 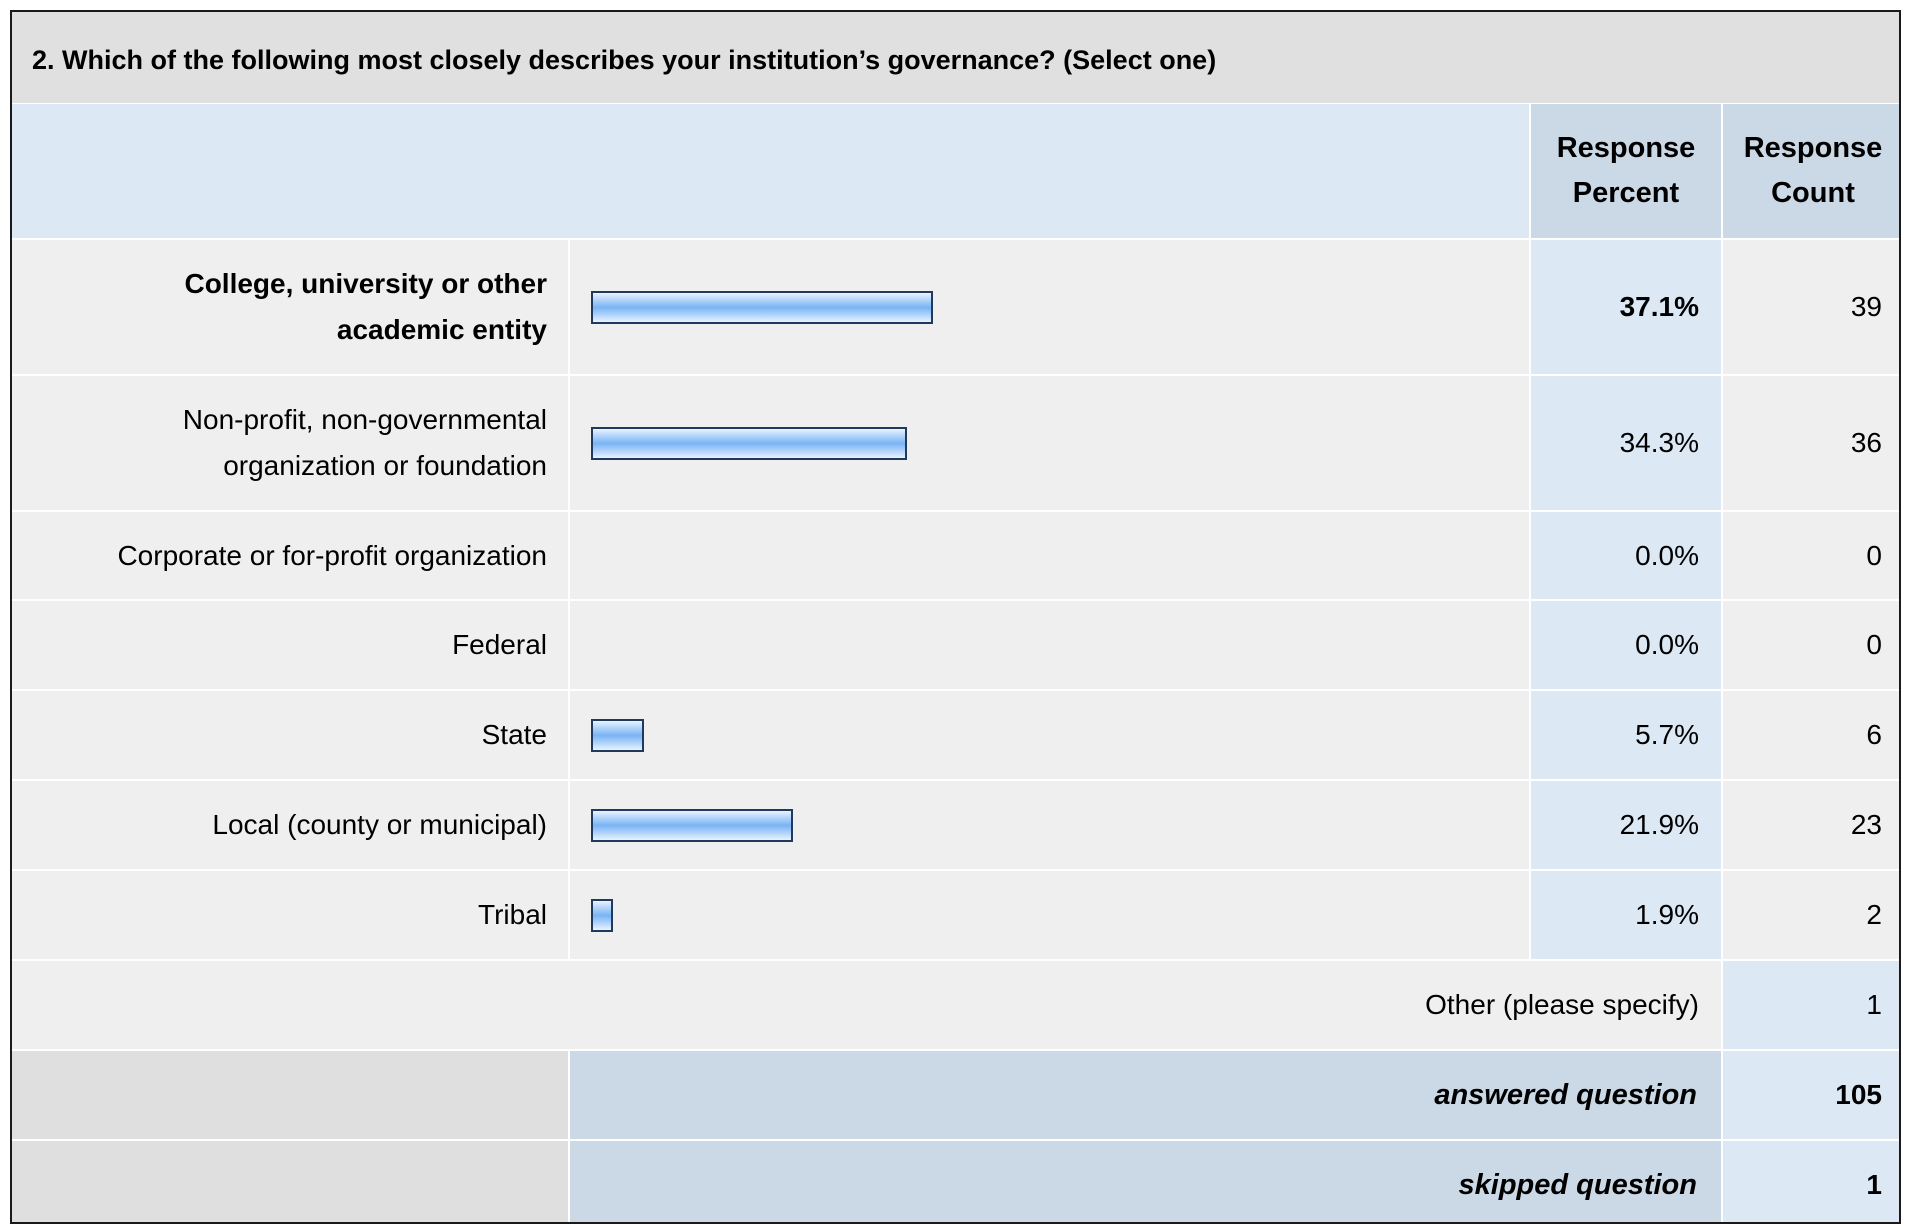 I want to click on row-percent: 5.7%, so click(x=1626, y=735).